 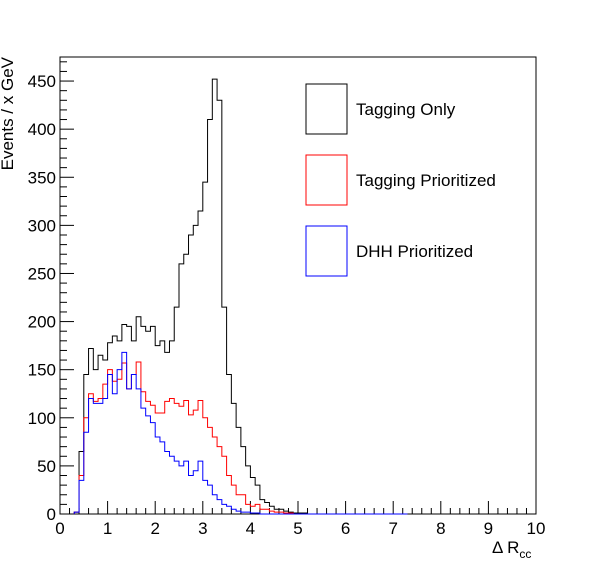 What do you see at coordinates (250, 528) in the screenshot?
I see `x-tick-label: 4` at bounding box center [250, 528].